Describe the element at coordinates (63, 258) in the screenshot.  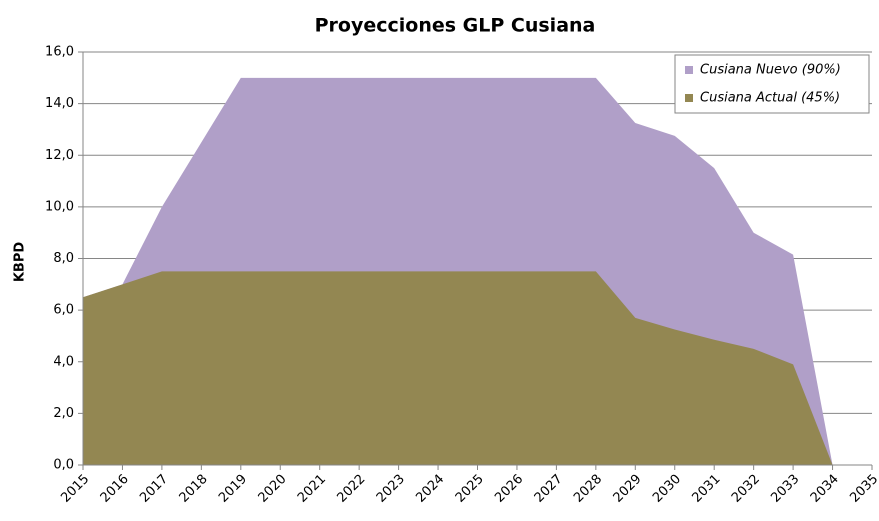
I see `y-tick-label: 8,0` at that location.